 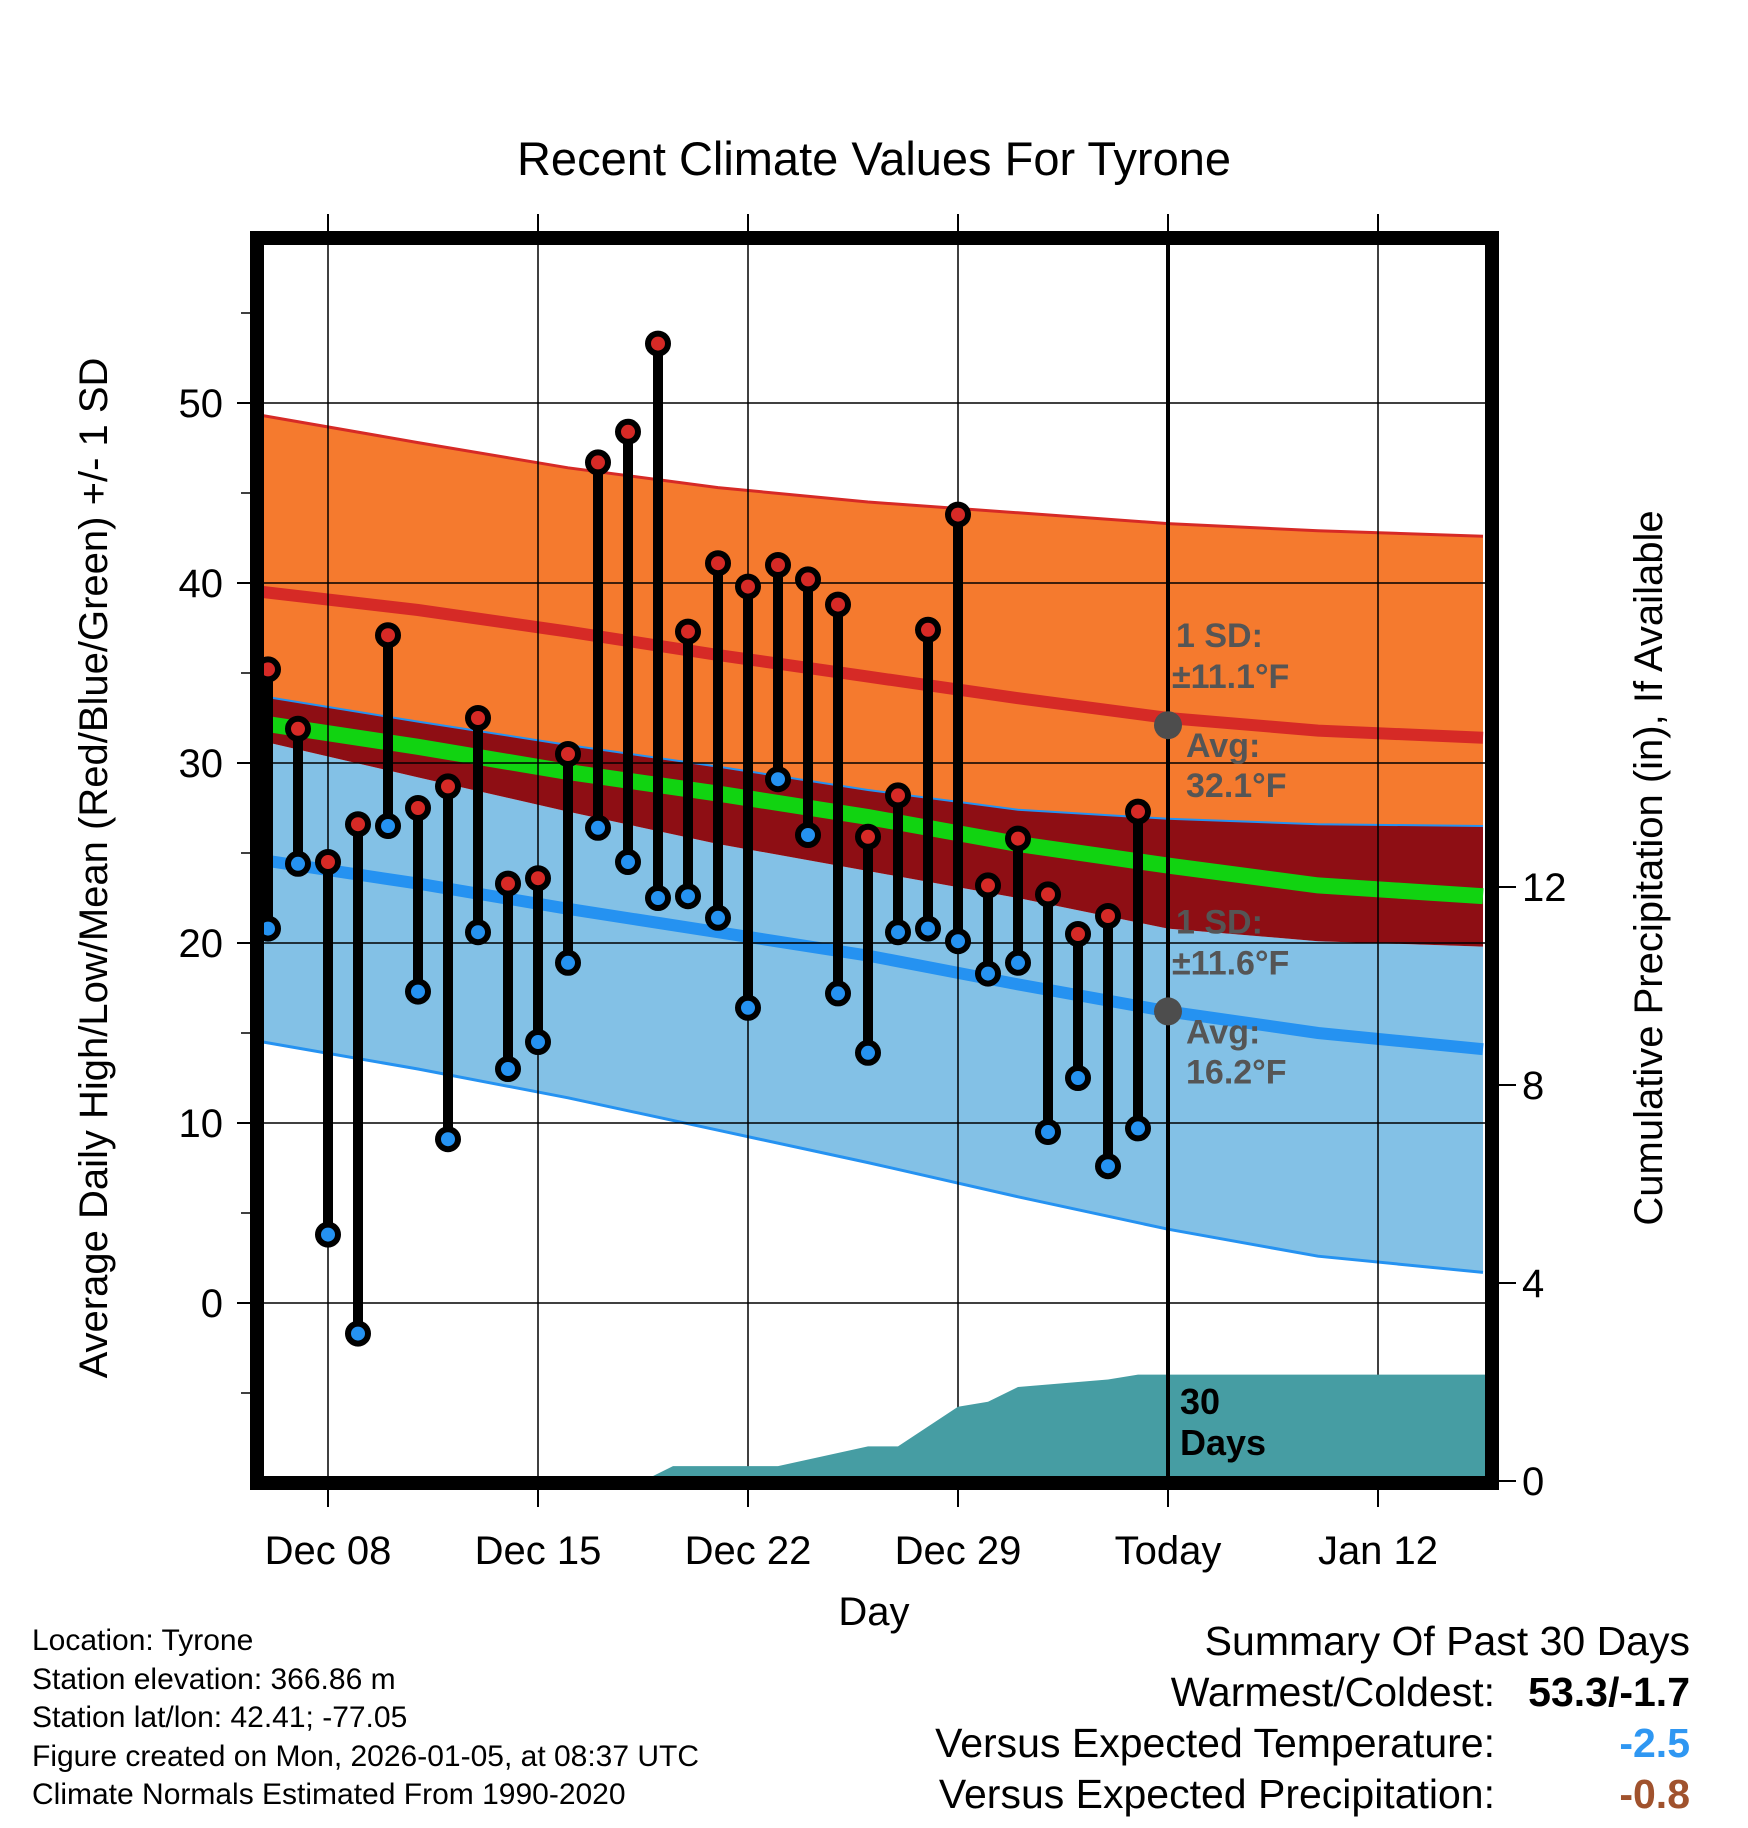 What do you see at coordinates (201, 944) in the screenshot?
I see `y-tick-label: 20` at bounding box center [201, 944].